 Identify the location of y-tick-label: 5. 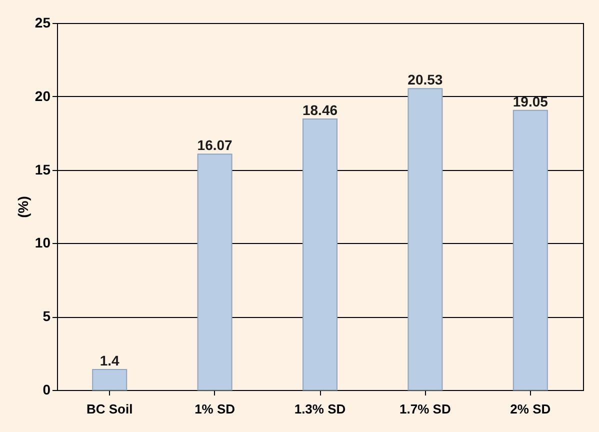
(46, 316).